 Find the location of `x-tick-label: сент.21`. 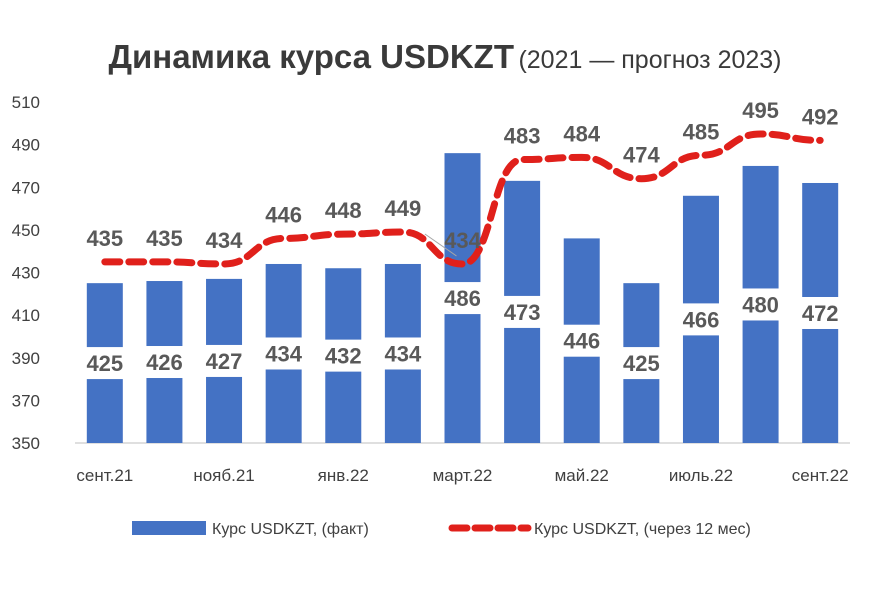

x-tick-label: сент.21 is located at coordinates (104, 475).